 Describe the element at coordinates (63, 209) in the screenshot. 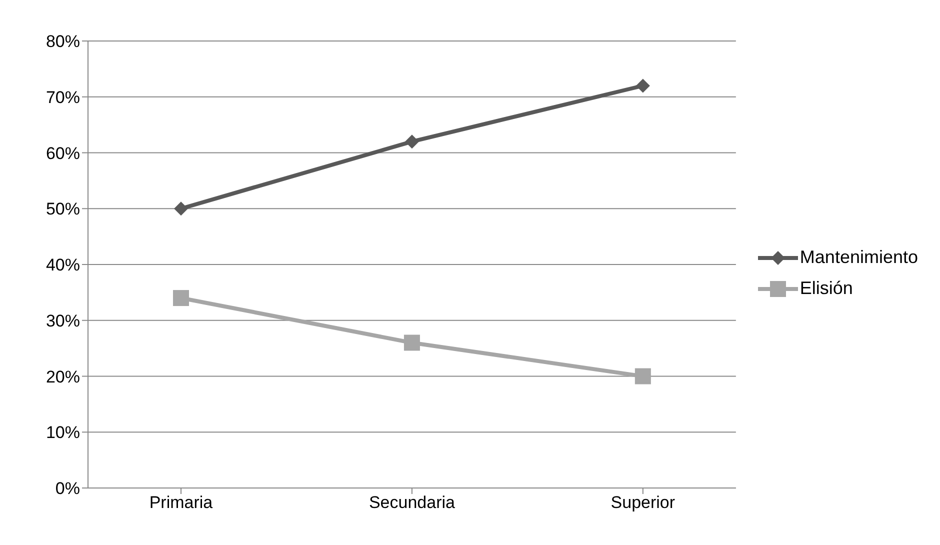

I see `y-tick-label: 50%` at that location.